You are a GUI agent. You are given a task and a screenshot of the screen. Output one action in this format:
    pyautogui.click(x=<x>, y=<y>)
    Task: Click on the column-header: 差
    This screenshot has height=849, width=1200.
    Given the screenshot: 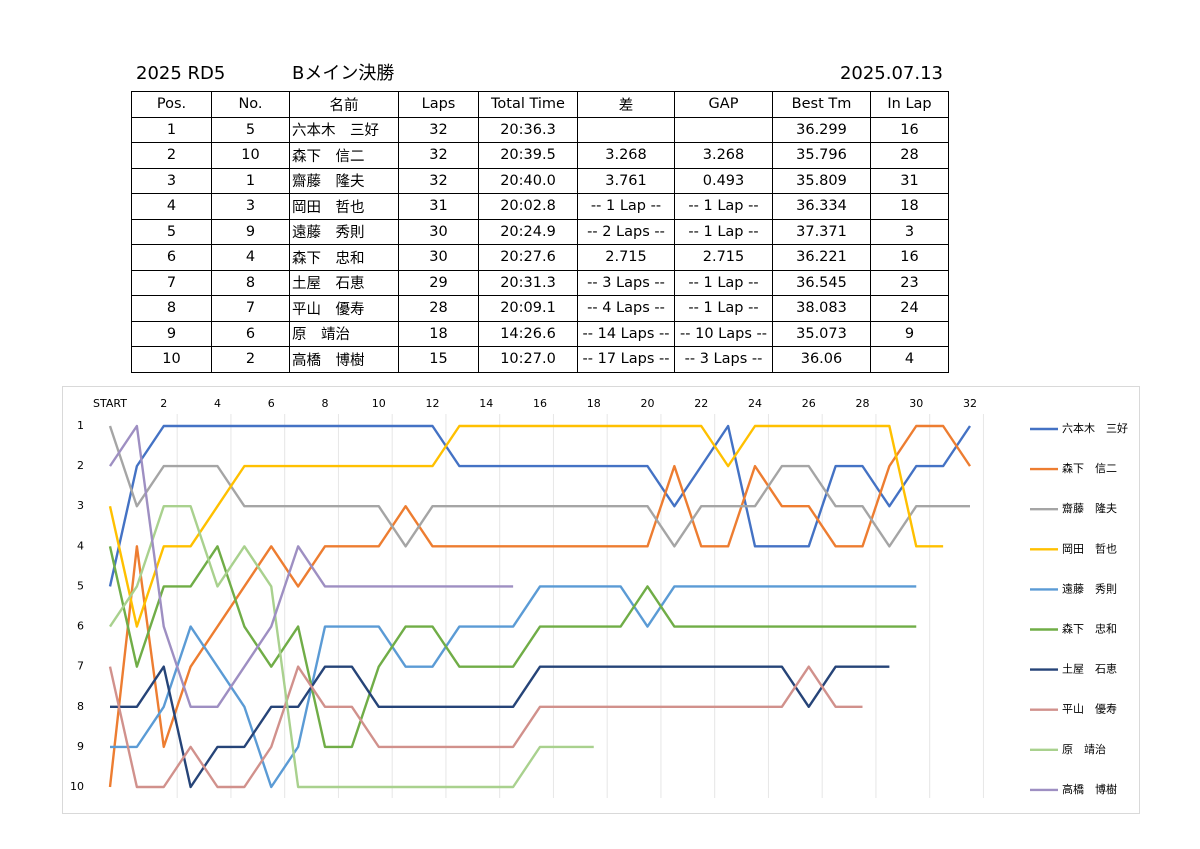 What is the action you would take?
    pyautogui.click(x=626, y=104)
    